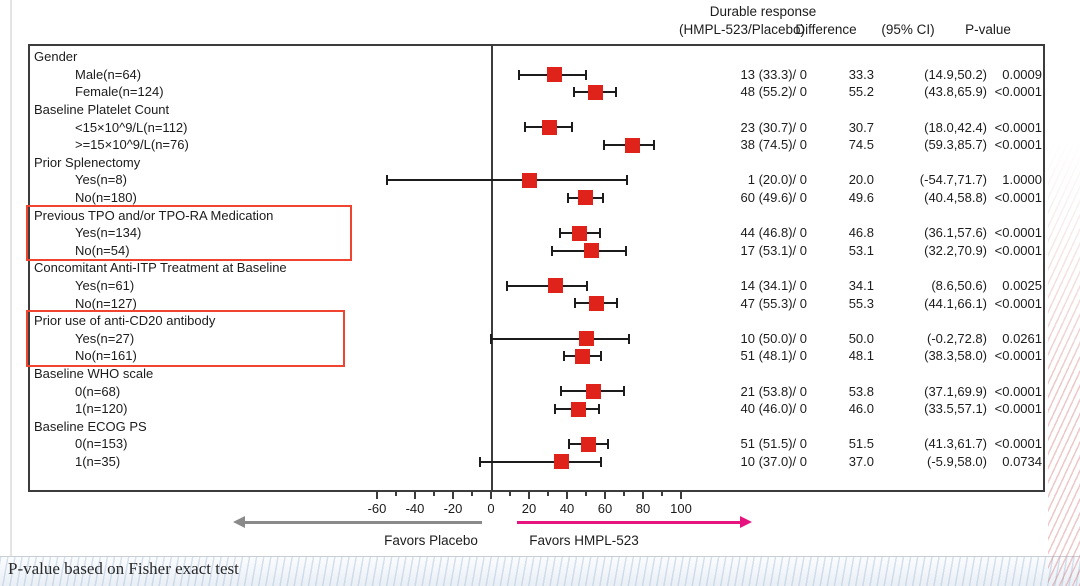  What do you see at coordinates (774, 233) in the screenshot?
I see `value-cell-response: 44 (46.8)/ 0` at bounding box center [774, 233].